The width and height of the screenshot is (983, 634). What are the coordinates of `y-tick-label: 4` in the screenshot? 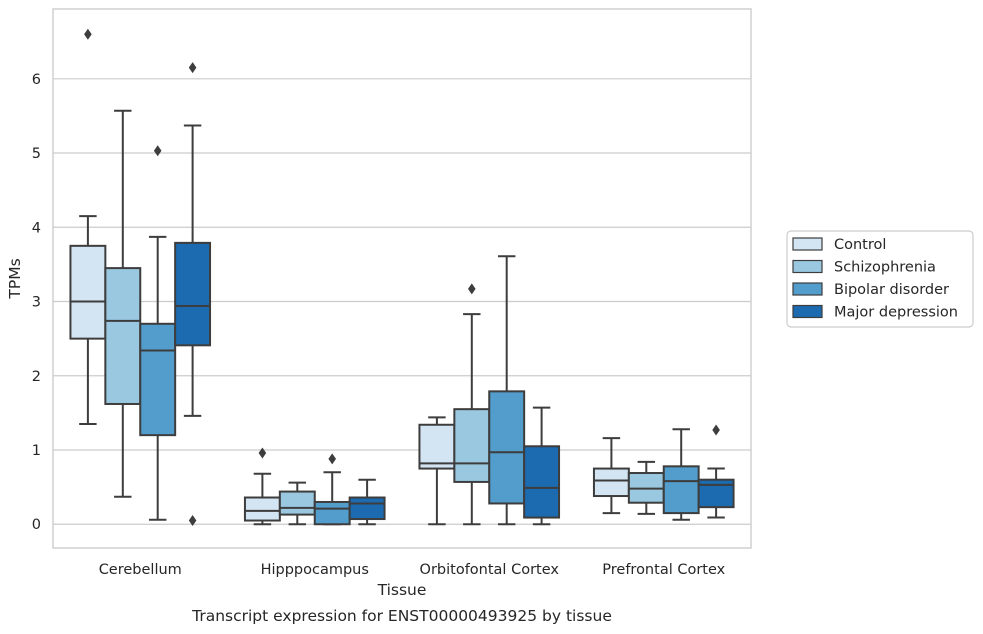 It's located at (36, 228).